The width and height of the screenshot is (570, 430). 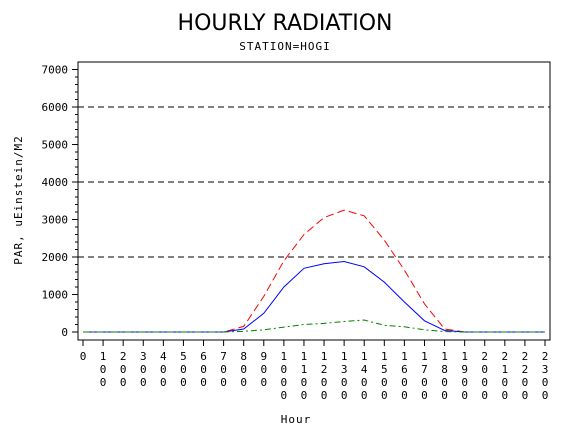 I want to click on chart-subtitle: STATION=HOGI, so click(x=284, y=46).